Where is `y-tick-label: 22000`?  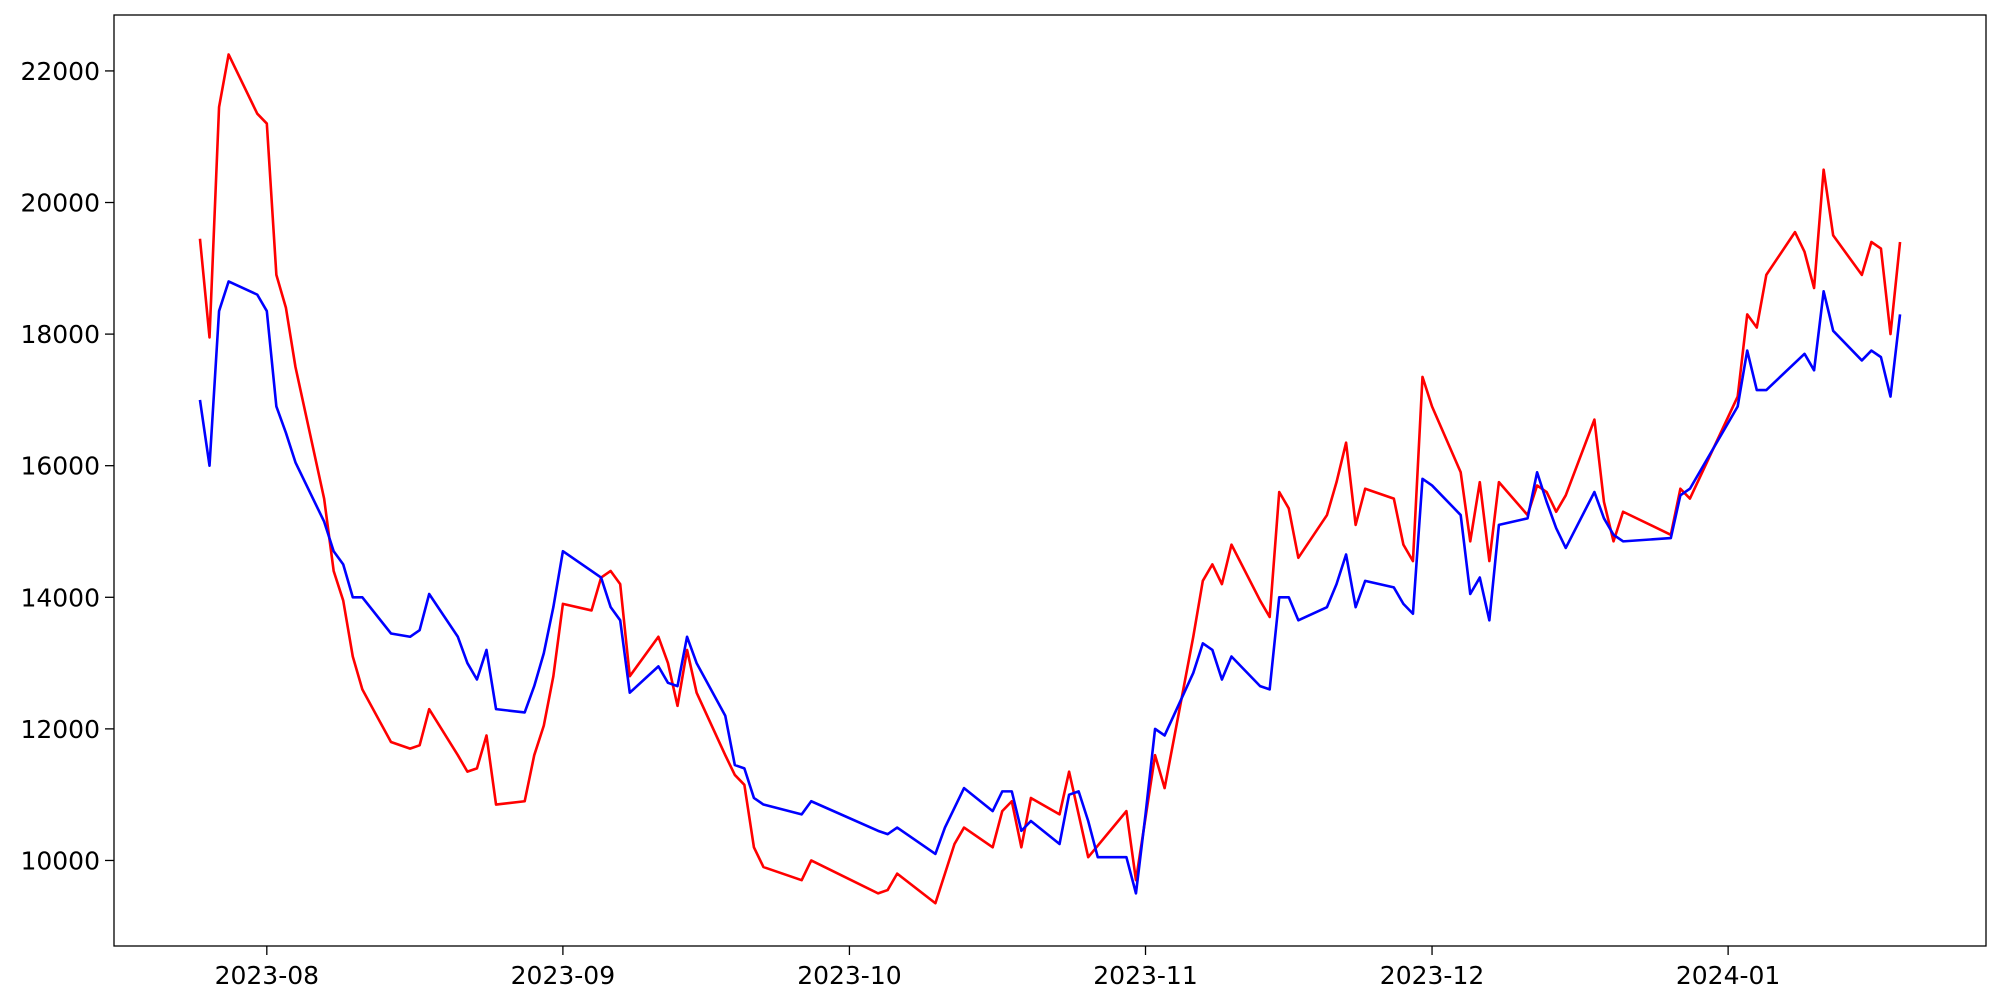
y-tick-label: 22000 is located at coordinates (60, 71).